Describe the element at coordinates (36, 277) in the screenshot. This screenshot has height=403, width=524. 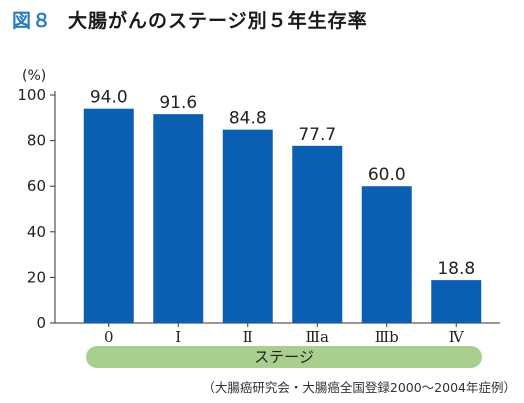
I see `y-tick-label: 20` at that location.